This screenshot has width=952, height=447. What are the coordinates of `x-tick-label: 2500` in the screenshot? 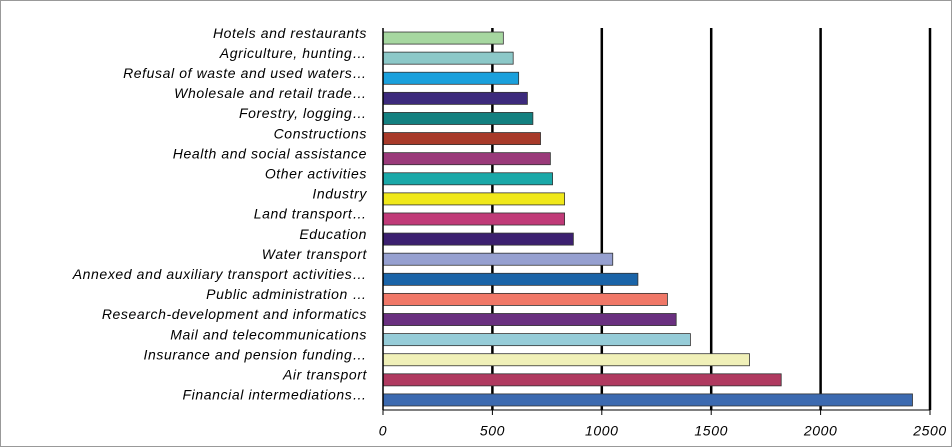 It's located at (929, 431).